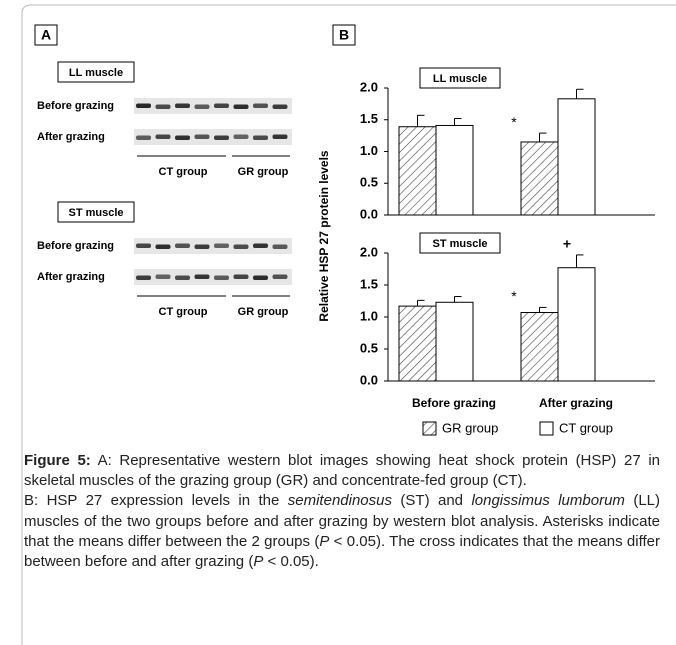 This screenshot has height=645, width=676. What do you see at coordinates (548, 501) in the screenshot?
I see `caption-text: longissimus lumborum` at bounding box center [548, 501].